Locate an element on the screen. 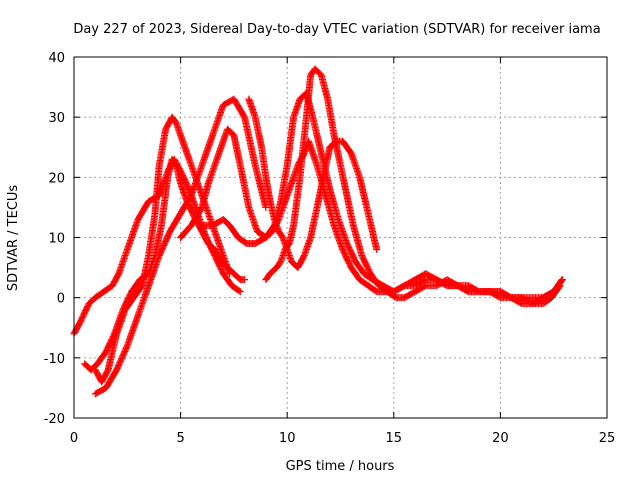 This screenshot has width=640, height=480. y-tick-label: -10 is located at coordinates (54, 359).